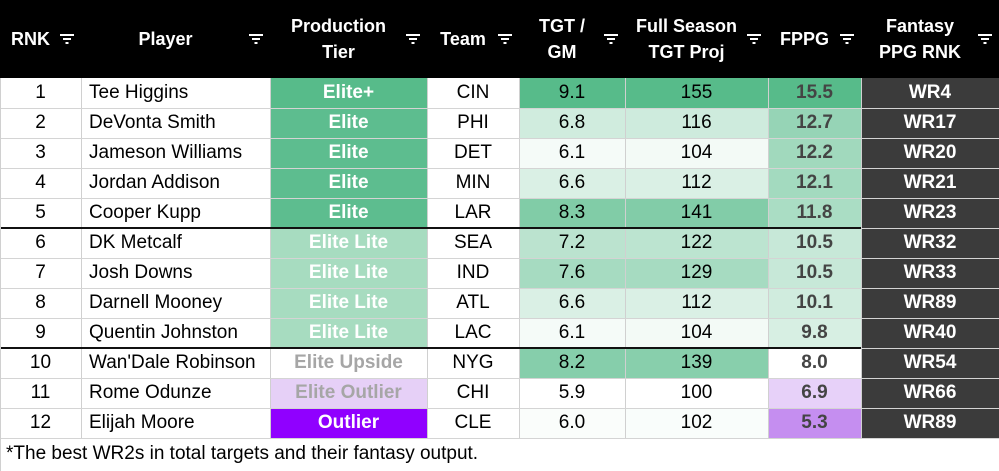  Describe the element at coordinates (348, 393) in the screenshot. I see `cell-production-tier: Elite Outlier` at that location.